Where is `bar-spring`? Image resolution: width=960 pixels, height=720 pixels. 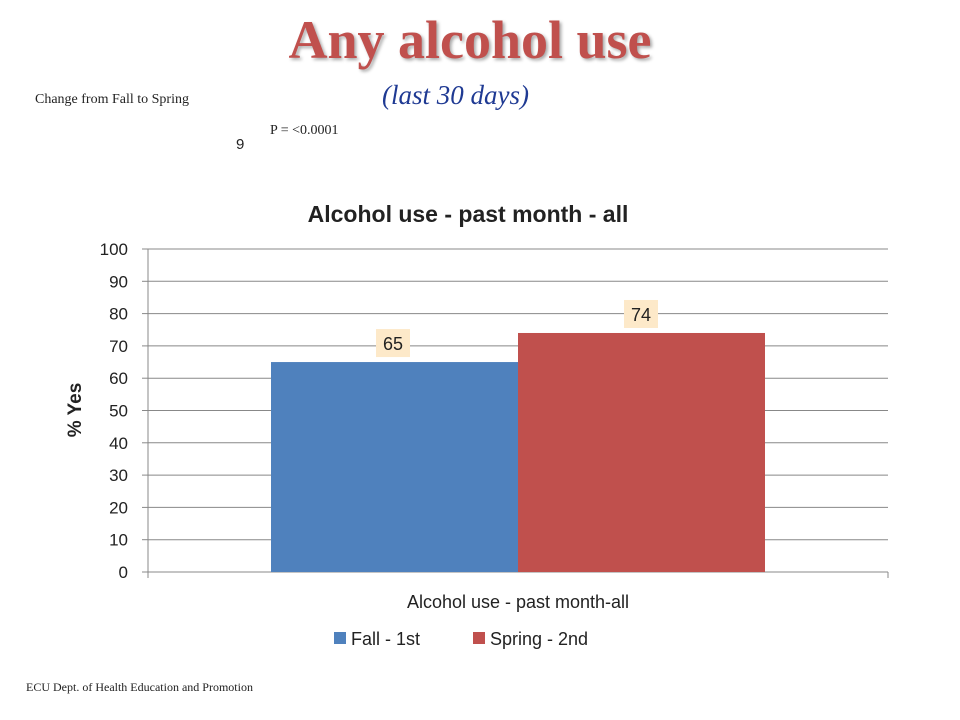
bar-spring is located at coordinates (641, 452).